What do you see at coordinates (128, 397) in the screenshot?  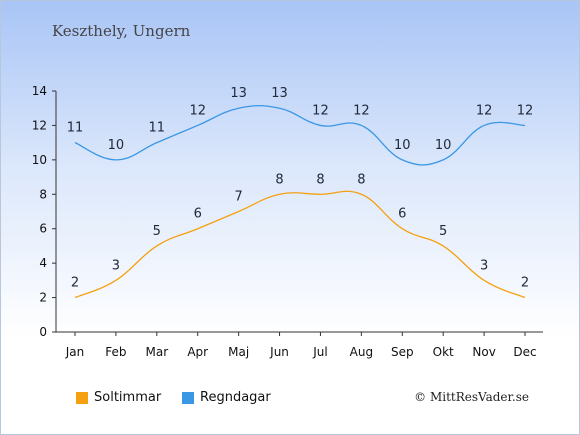 I see `legend-label-soltimmar: Soltimmar` at bounding box center [128, 397].